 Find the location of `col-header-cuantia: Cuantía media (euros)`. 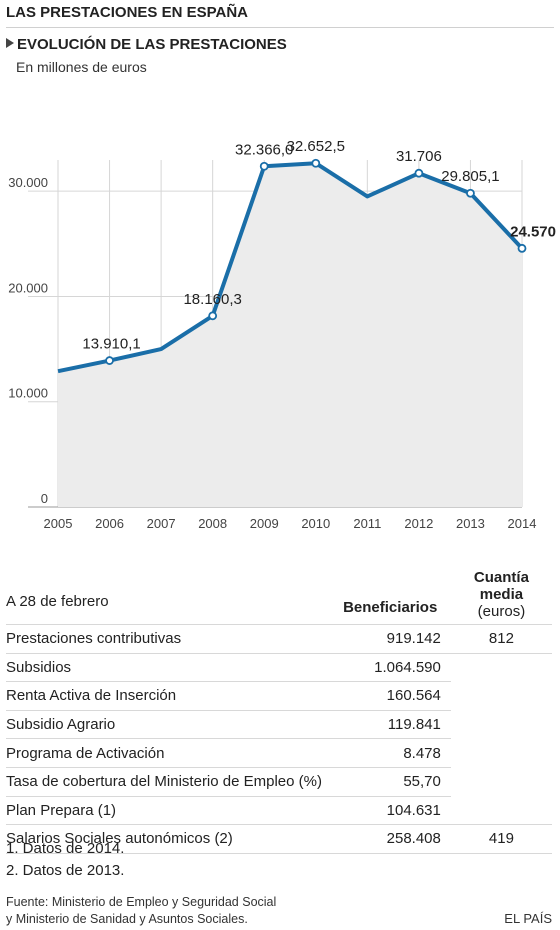

col-header-cuantia: Cuantía media (euros) is located at coordinates (501, 593).